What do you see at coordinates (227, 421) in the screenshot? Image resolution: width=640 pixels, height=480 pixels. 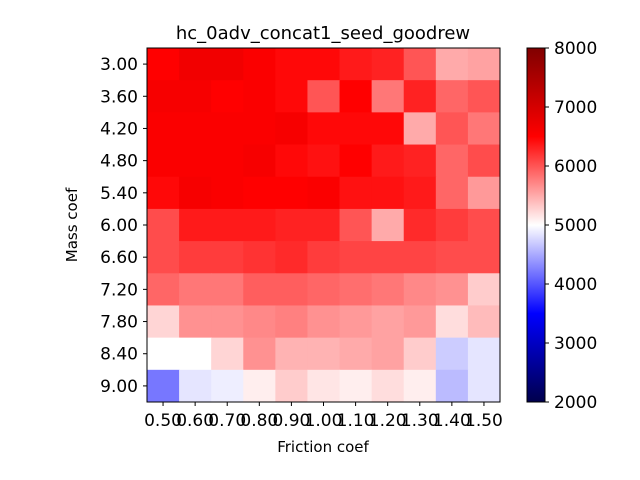 I see `x-tick-label: 0.70` at bounding box center [227, 421].